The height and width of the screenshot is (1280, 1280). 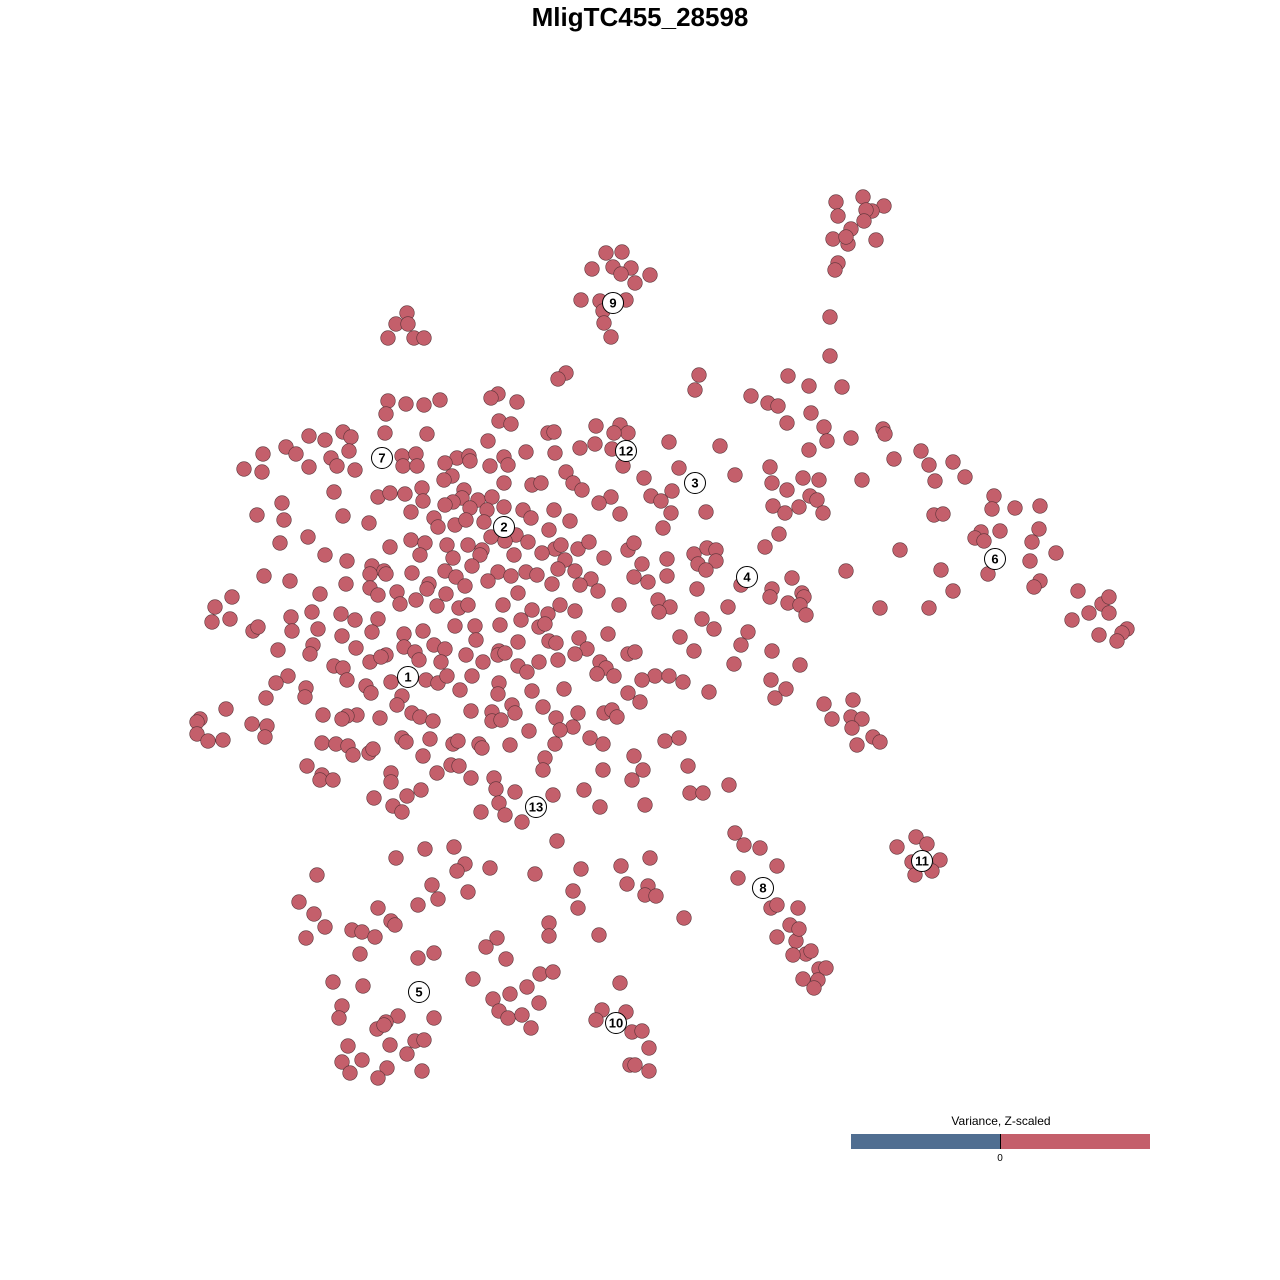 I want to click on legend-colorbar-negative, so click(x=925, y=1141).